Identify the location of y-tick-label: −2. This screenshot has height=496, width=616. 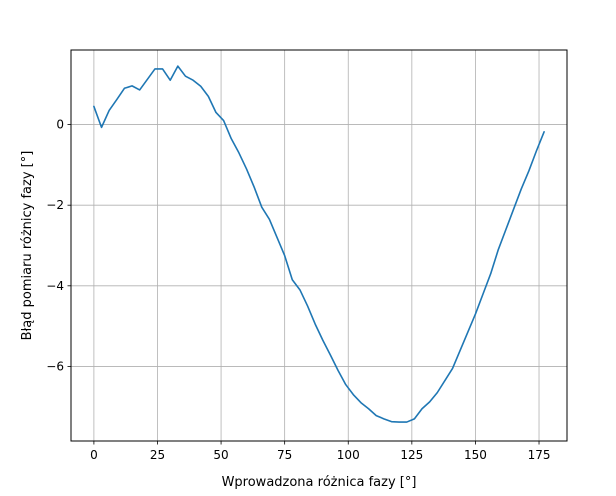
(55, 205).